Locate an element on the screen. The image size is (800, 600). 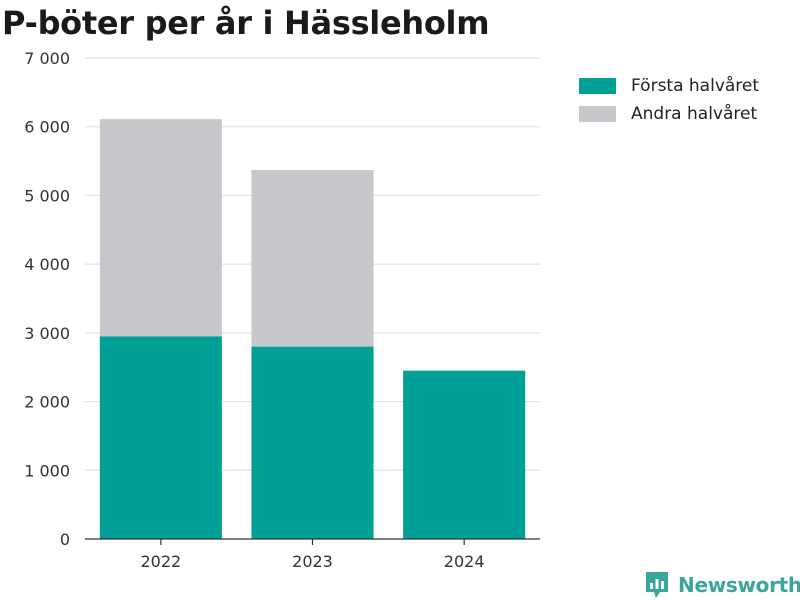
bar-2022-andra is located at coordinates (160, 228).